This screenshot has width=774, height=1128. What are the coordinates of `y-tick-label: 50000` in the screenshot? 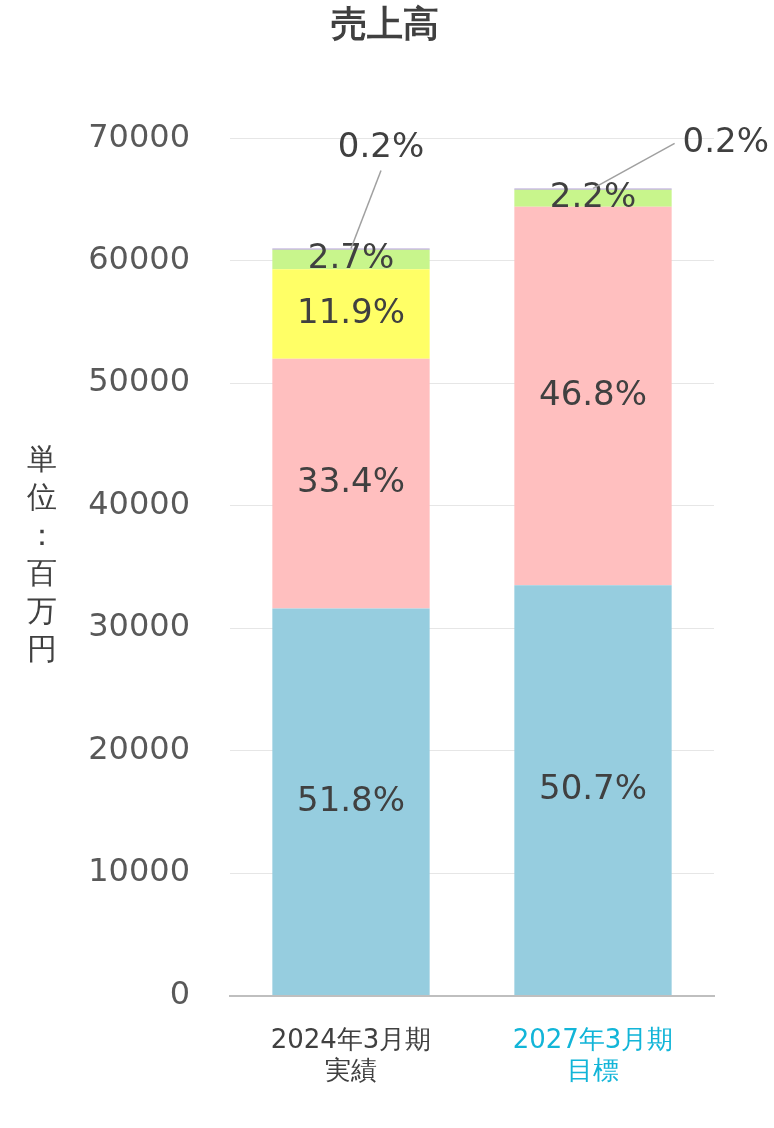 It's located at (139, 380).